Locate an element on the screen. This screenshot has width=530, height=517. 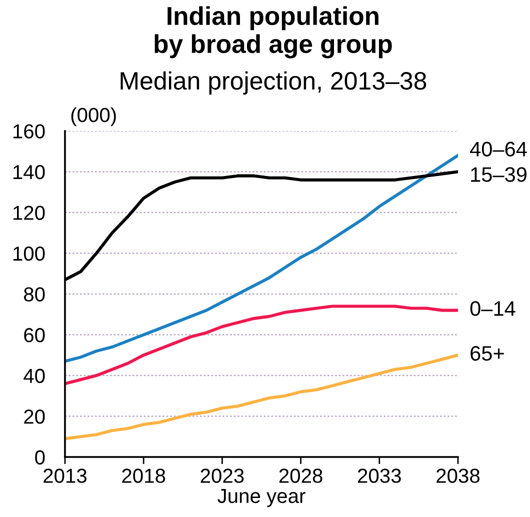
x-tick-label: 2023 is located at coordinates (222, 475).